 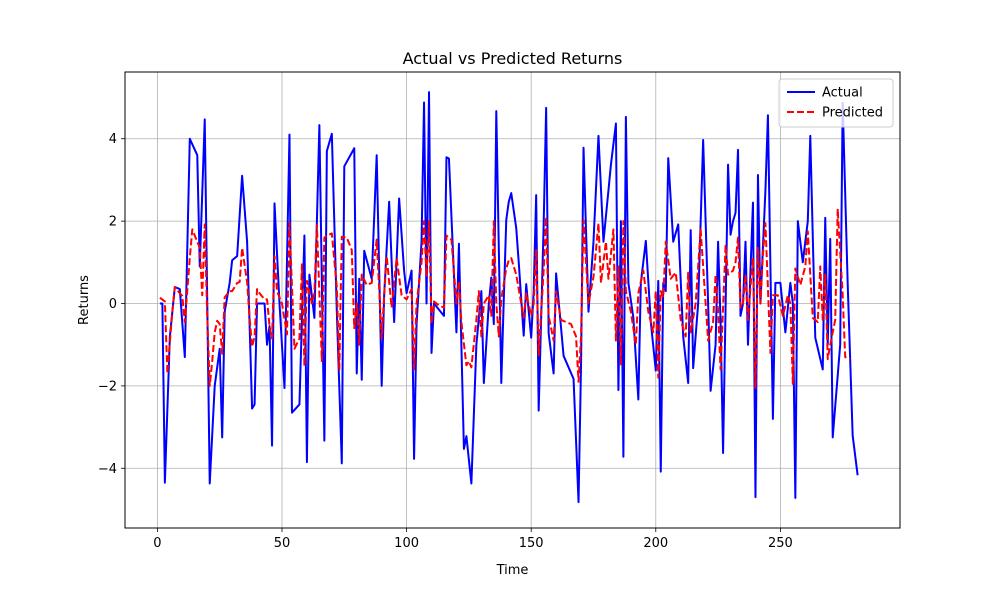 I want to click on x-tick-label: 250, so click(x=780, y=543).